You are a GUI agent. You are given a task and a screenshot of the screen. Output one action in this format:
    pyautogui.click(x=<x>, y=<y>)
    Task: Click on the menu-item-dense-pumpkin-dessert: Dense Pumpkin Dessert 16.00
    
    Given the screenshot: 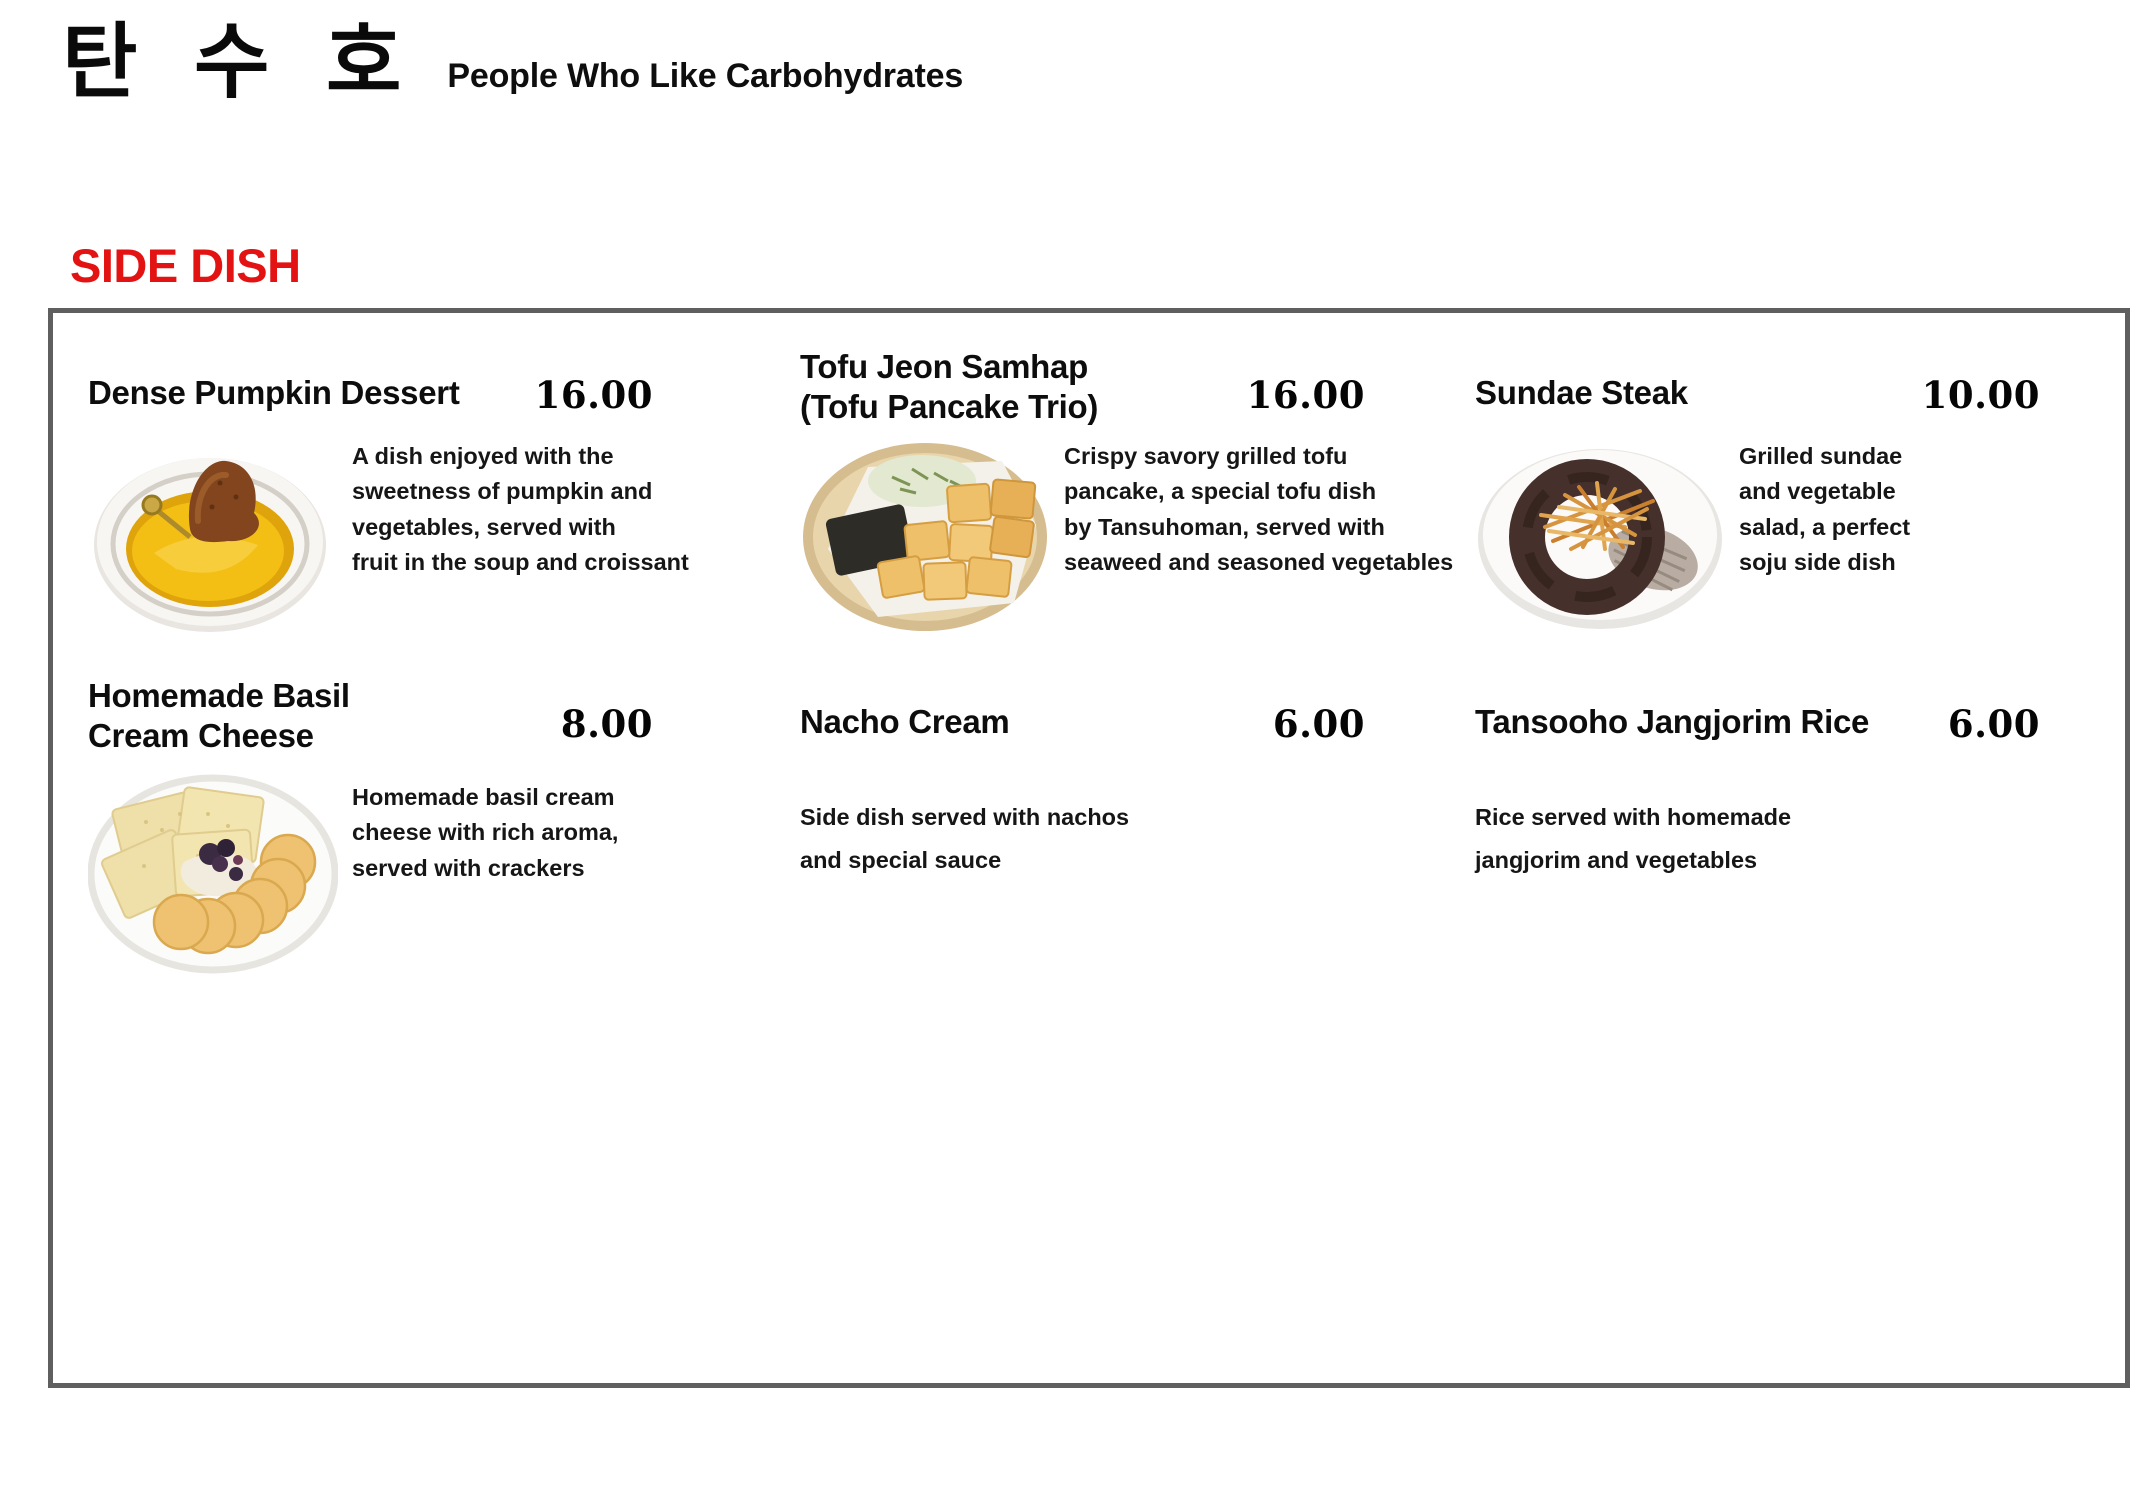 What is the action you would take?
    pyautogui.click(x=444, y=504)
    